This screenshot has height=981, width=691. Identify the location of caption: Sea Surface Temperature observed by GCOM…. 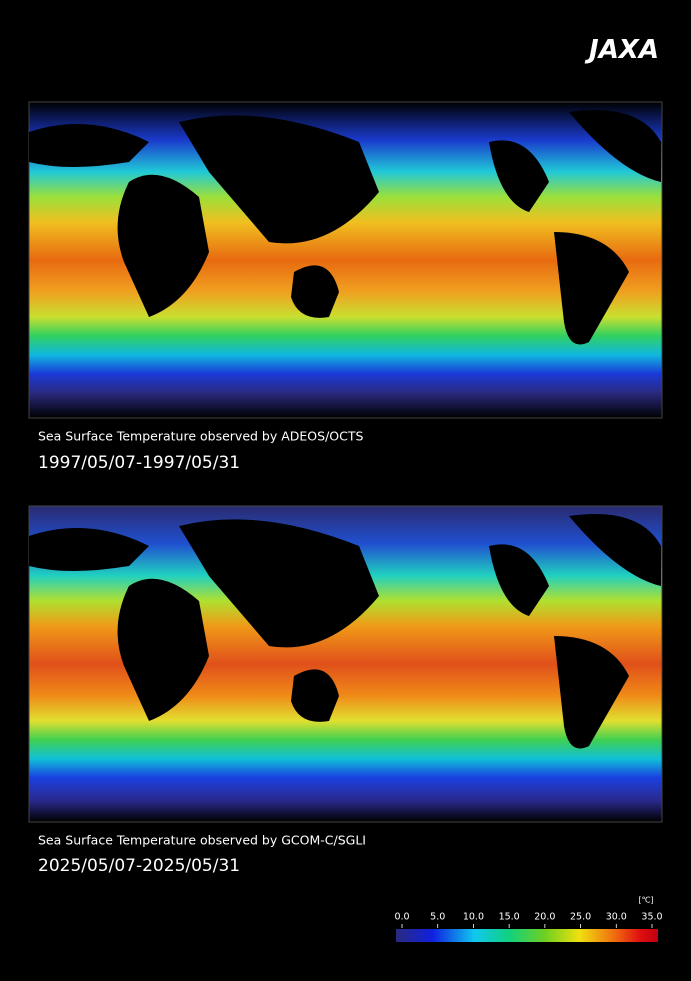
(202, 840).